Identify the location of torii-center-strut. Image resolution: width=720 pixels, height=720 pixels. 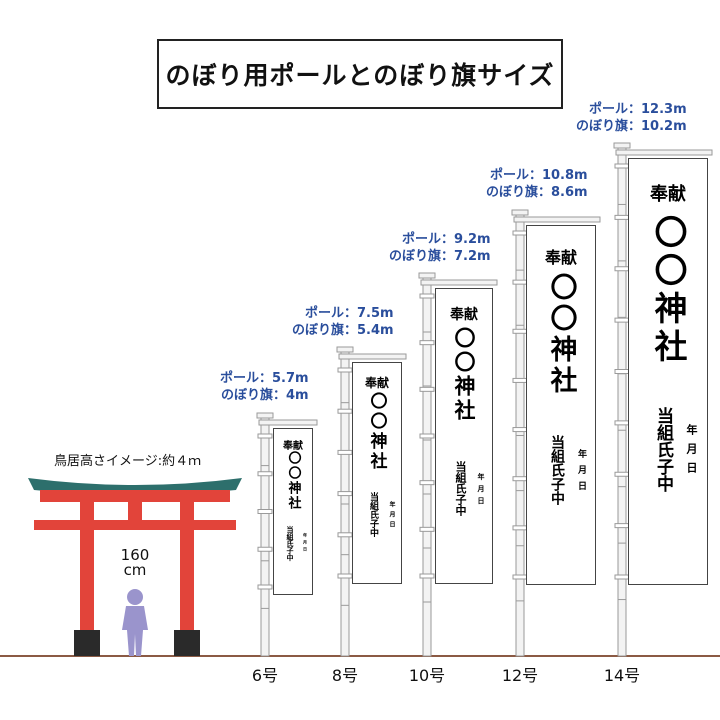
(135, 511).